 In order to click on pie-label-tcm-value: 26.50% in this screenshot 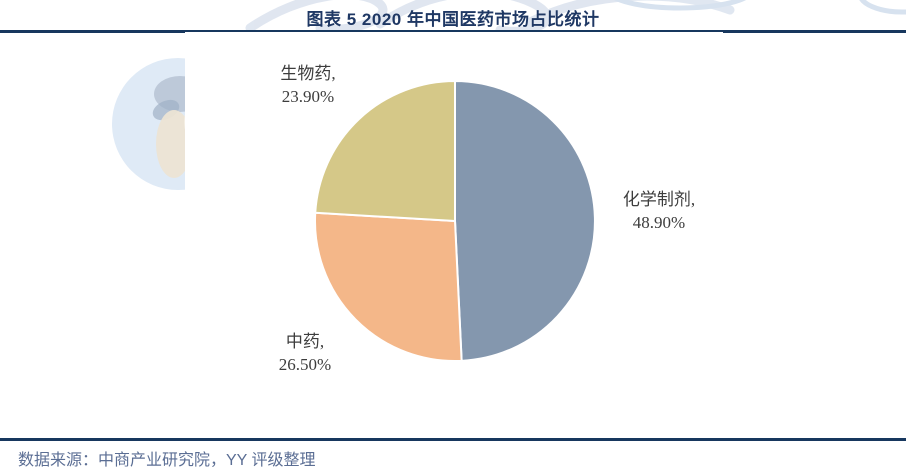, I will do `click(305, 364)`.